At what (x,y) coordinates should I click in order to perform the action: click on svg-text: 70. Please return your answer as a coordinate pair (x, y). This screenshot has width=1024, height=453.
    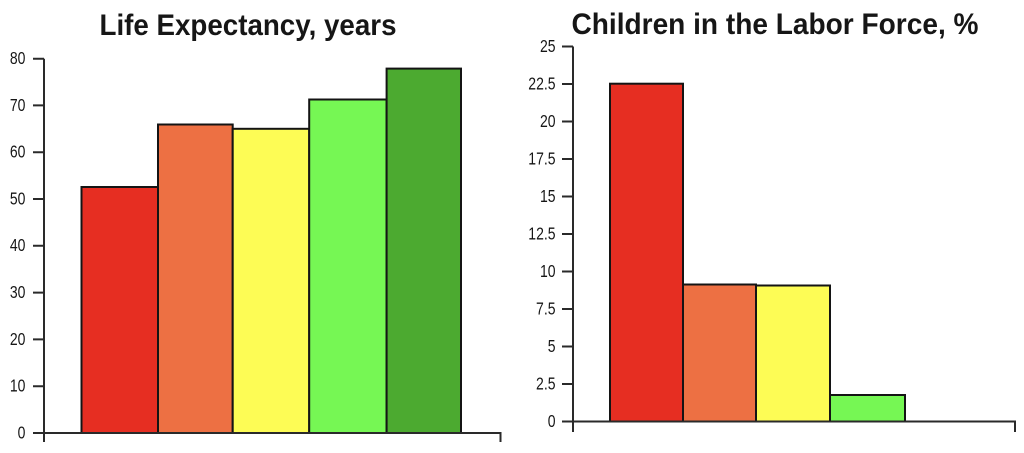
    Looking at the image, I should click on (18, 105).